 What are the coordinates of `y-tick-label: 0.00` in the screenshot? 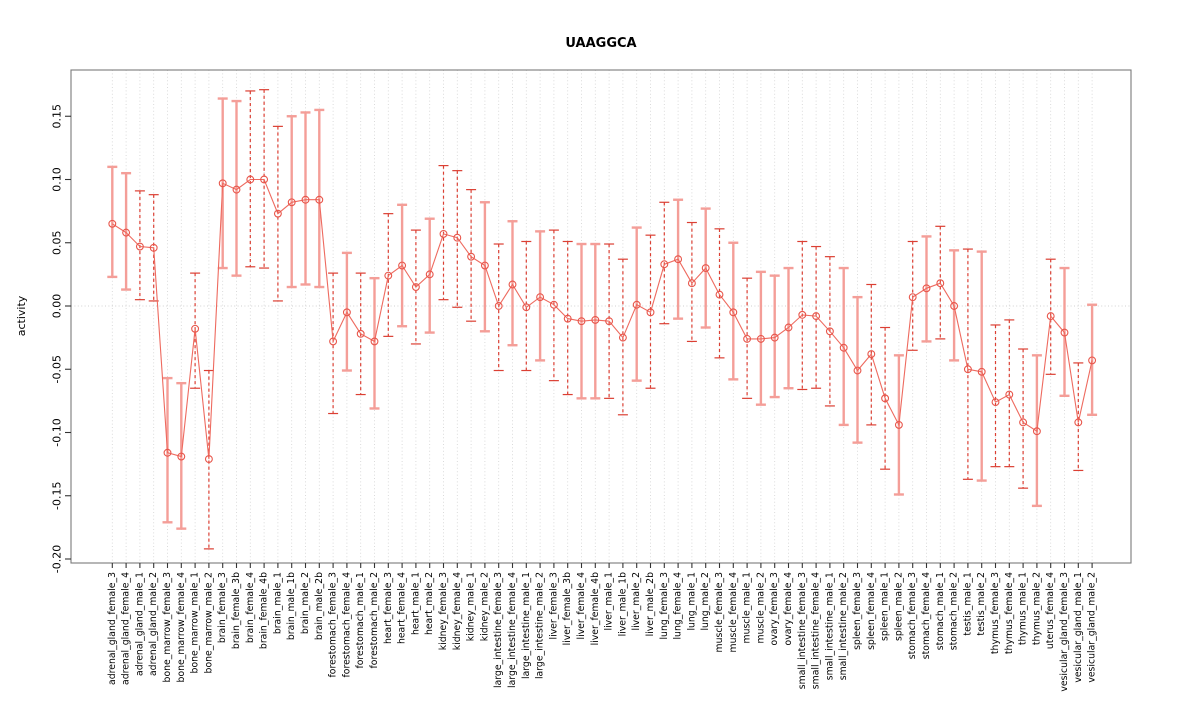 It's located at (57, 306).